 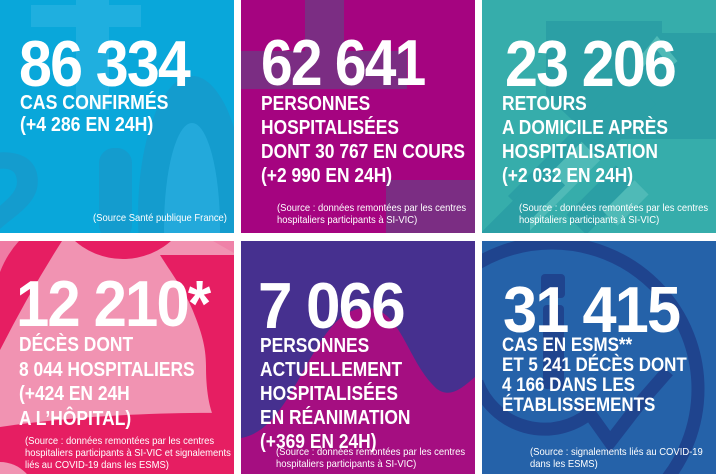 I want to click on svg-text: 2, so click(x=22, y=177).